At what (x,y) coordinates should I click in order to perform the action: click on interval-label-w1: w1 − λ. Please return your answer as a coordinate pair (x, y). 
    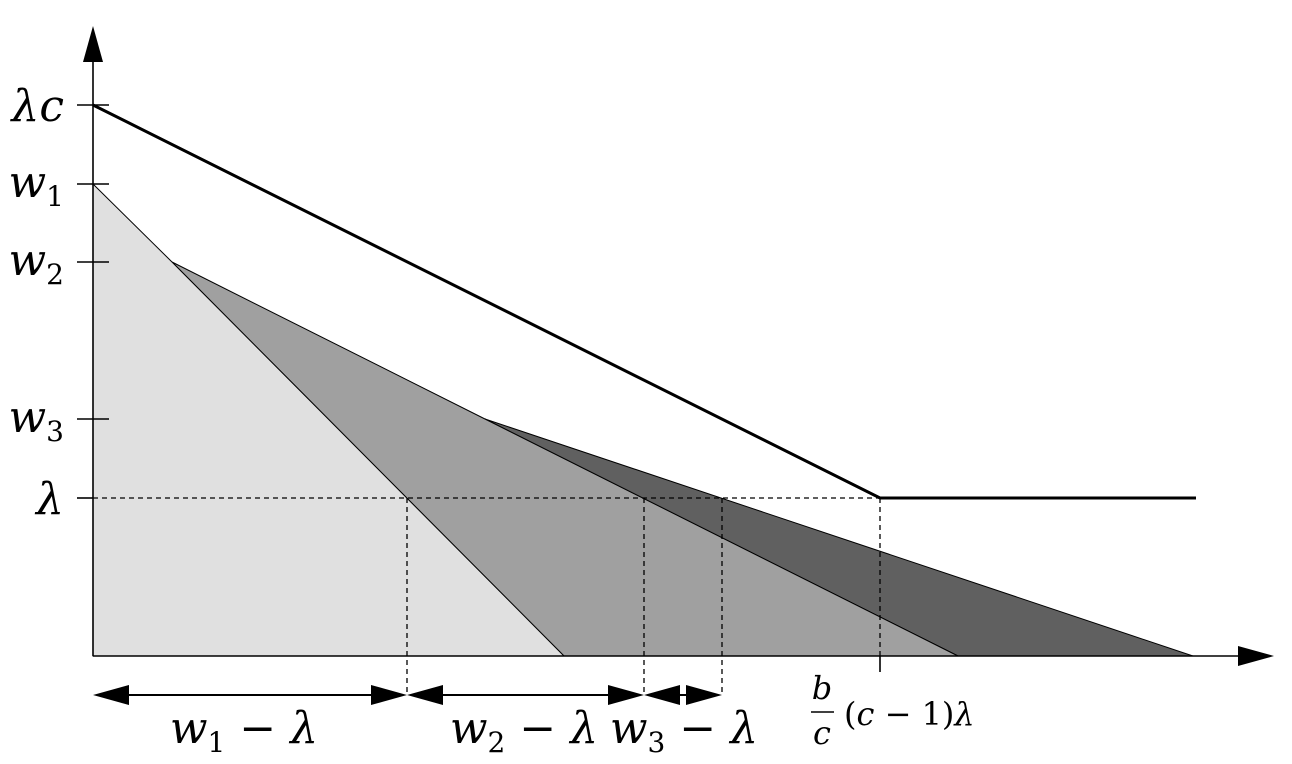
    Looking at the image, I should click on (244, 731).